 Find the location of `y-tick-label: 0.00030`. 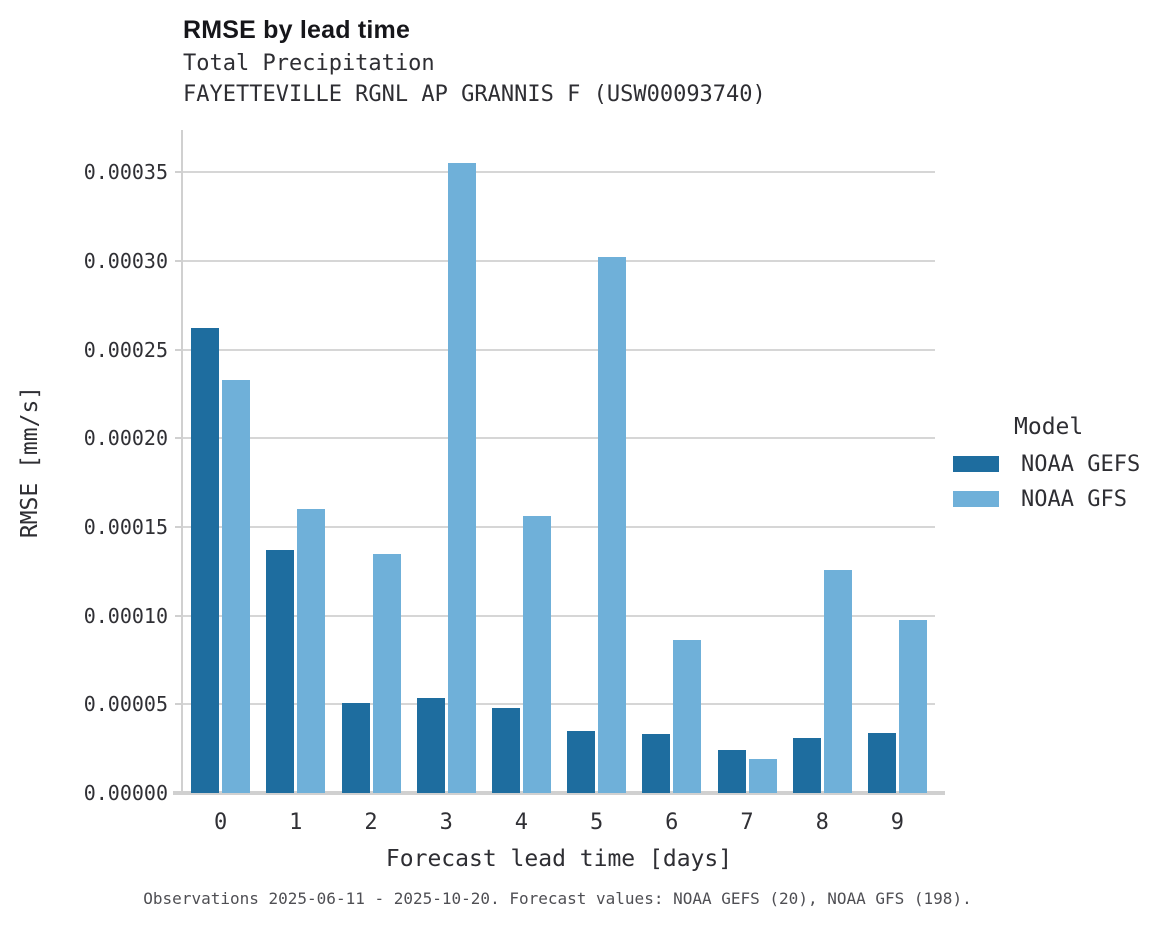

y-tick-label: 0.00030 is located at coordinates (125, 260).